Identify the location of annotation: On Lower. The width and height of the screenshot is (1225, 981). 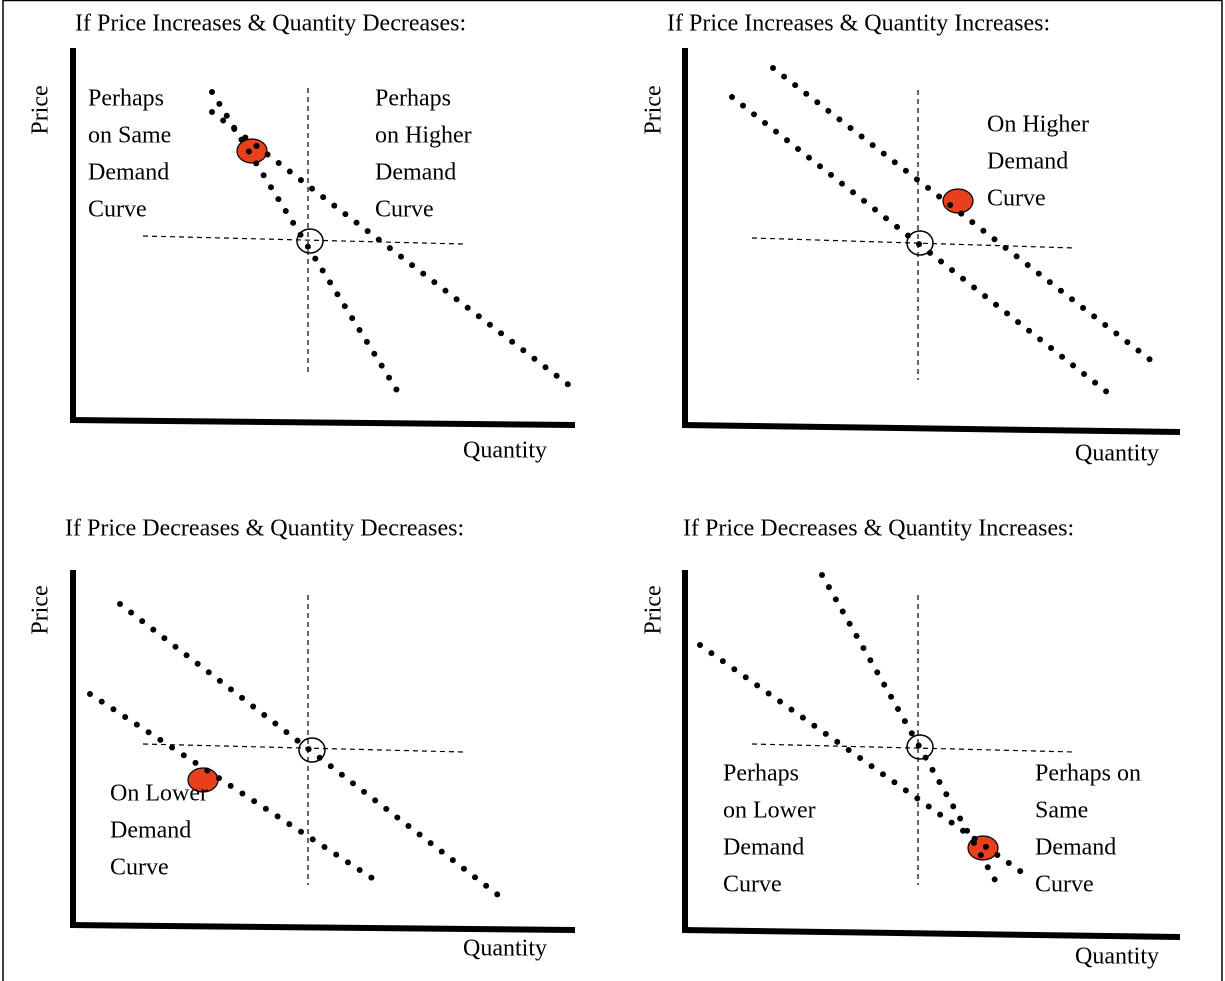
(159, 794).